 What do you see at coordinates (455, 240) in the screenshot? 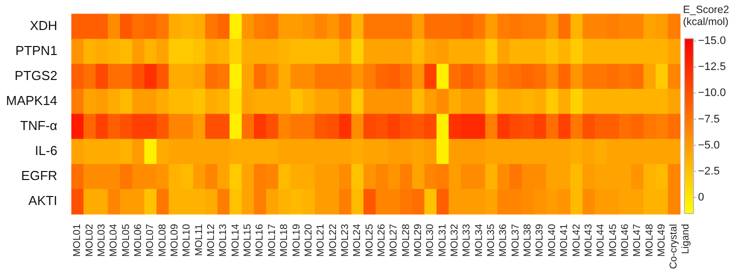
I see `x-tick-label: MOL32` at bounding box center [455, 240].